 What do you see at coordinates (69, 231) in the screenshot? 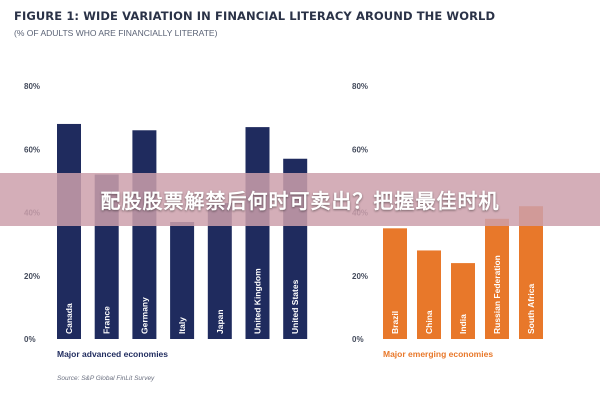
I see `bar-canada` at bounding box center [69, 231].